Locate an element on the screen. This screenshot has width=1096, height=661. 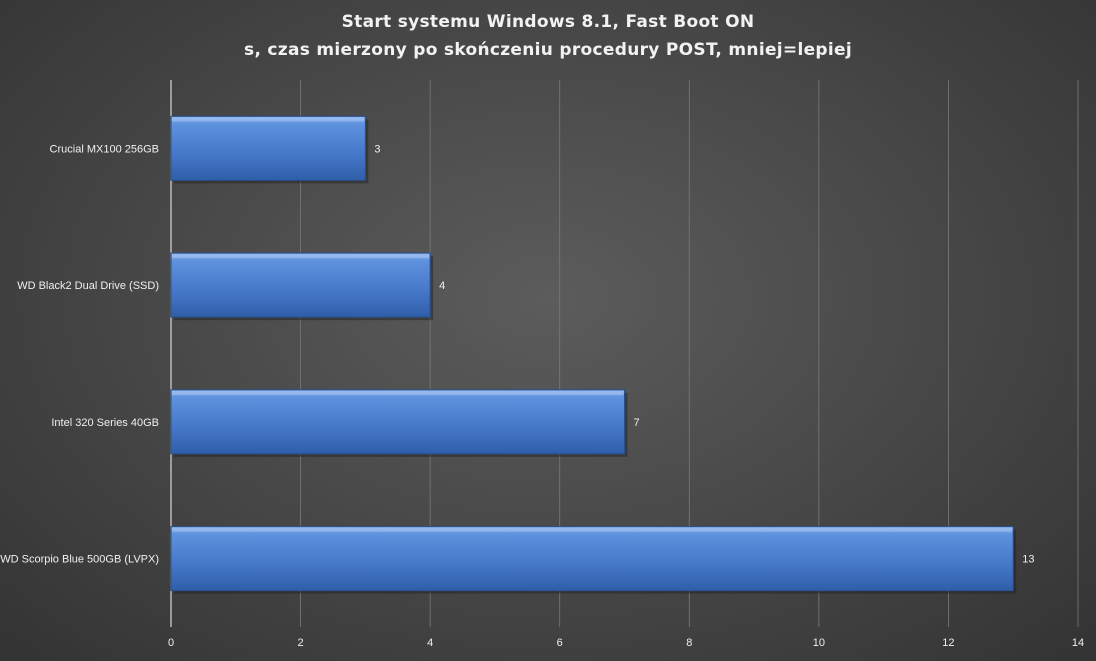
category-label: Intel 320 Series 40GB is located at coordinates (105, 423).